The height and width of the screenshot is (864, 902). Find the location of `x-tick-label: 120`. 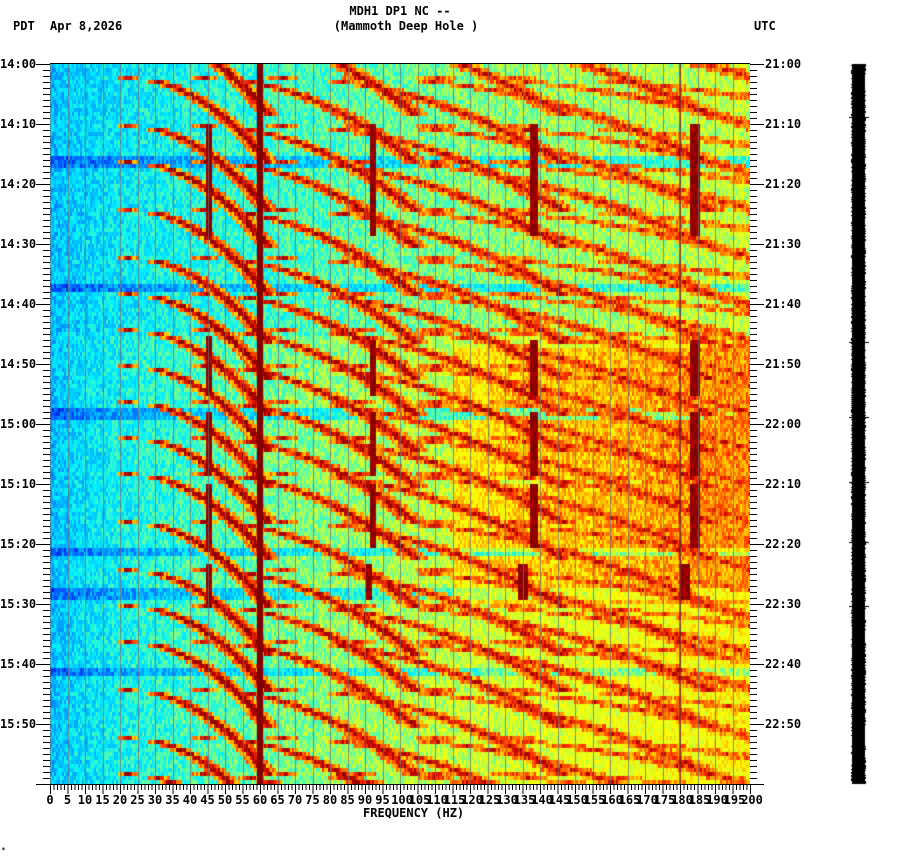

x-tick-label: 120 is located at coordinates (472, 800).